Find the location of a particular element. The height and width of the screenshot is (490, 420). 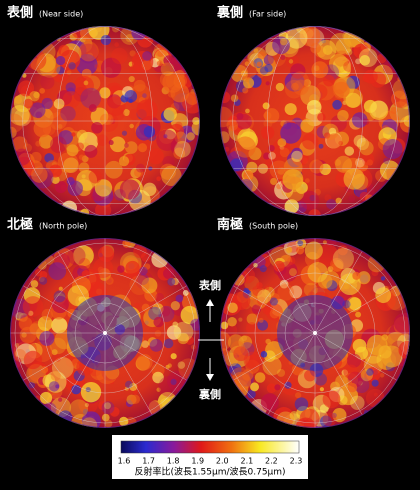

arrow-label-up: 表側 is located at coordinates (209, 285).